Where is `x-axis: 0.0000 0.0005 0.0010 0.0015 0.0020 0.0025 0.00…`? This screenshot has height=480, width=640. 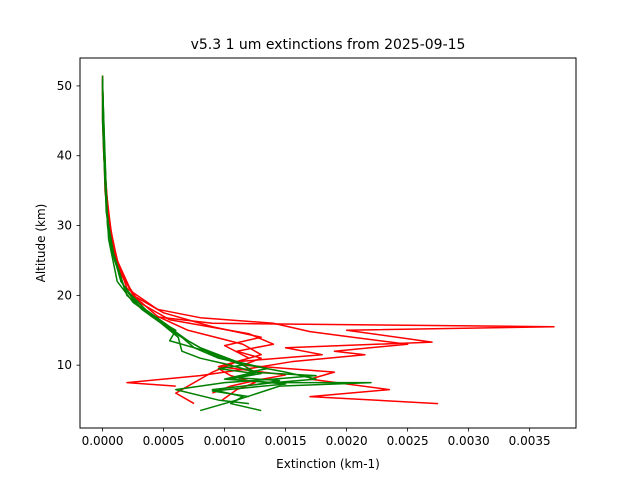
x-axis: 0.0000 0.0005 0.0010 0.0015 0.0020 0.0025 0.00… is located at coordinates (316, 438).